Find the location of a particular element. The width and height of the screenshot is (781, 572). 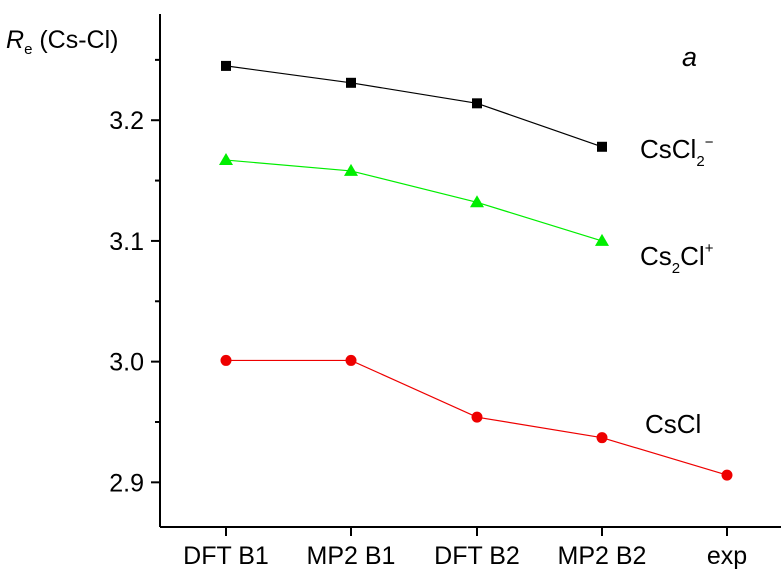

series-label-2: Cs2Cl+ is located at coordinates (677, 258).